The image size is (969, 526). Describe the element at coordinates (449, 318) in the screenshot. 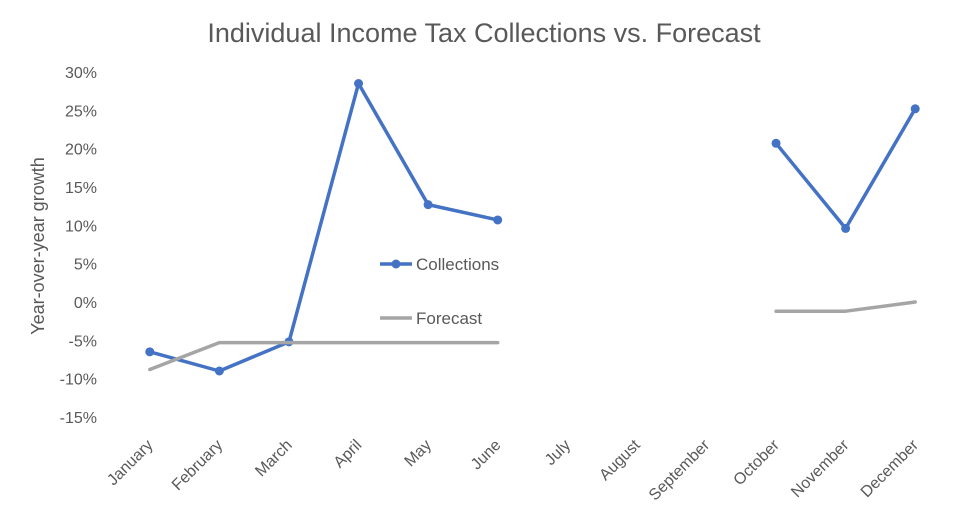

I see `legend-label: Forecast` at that location.